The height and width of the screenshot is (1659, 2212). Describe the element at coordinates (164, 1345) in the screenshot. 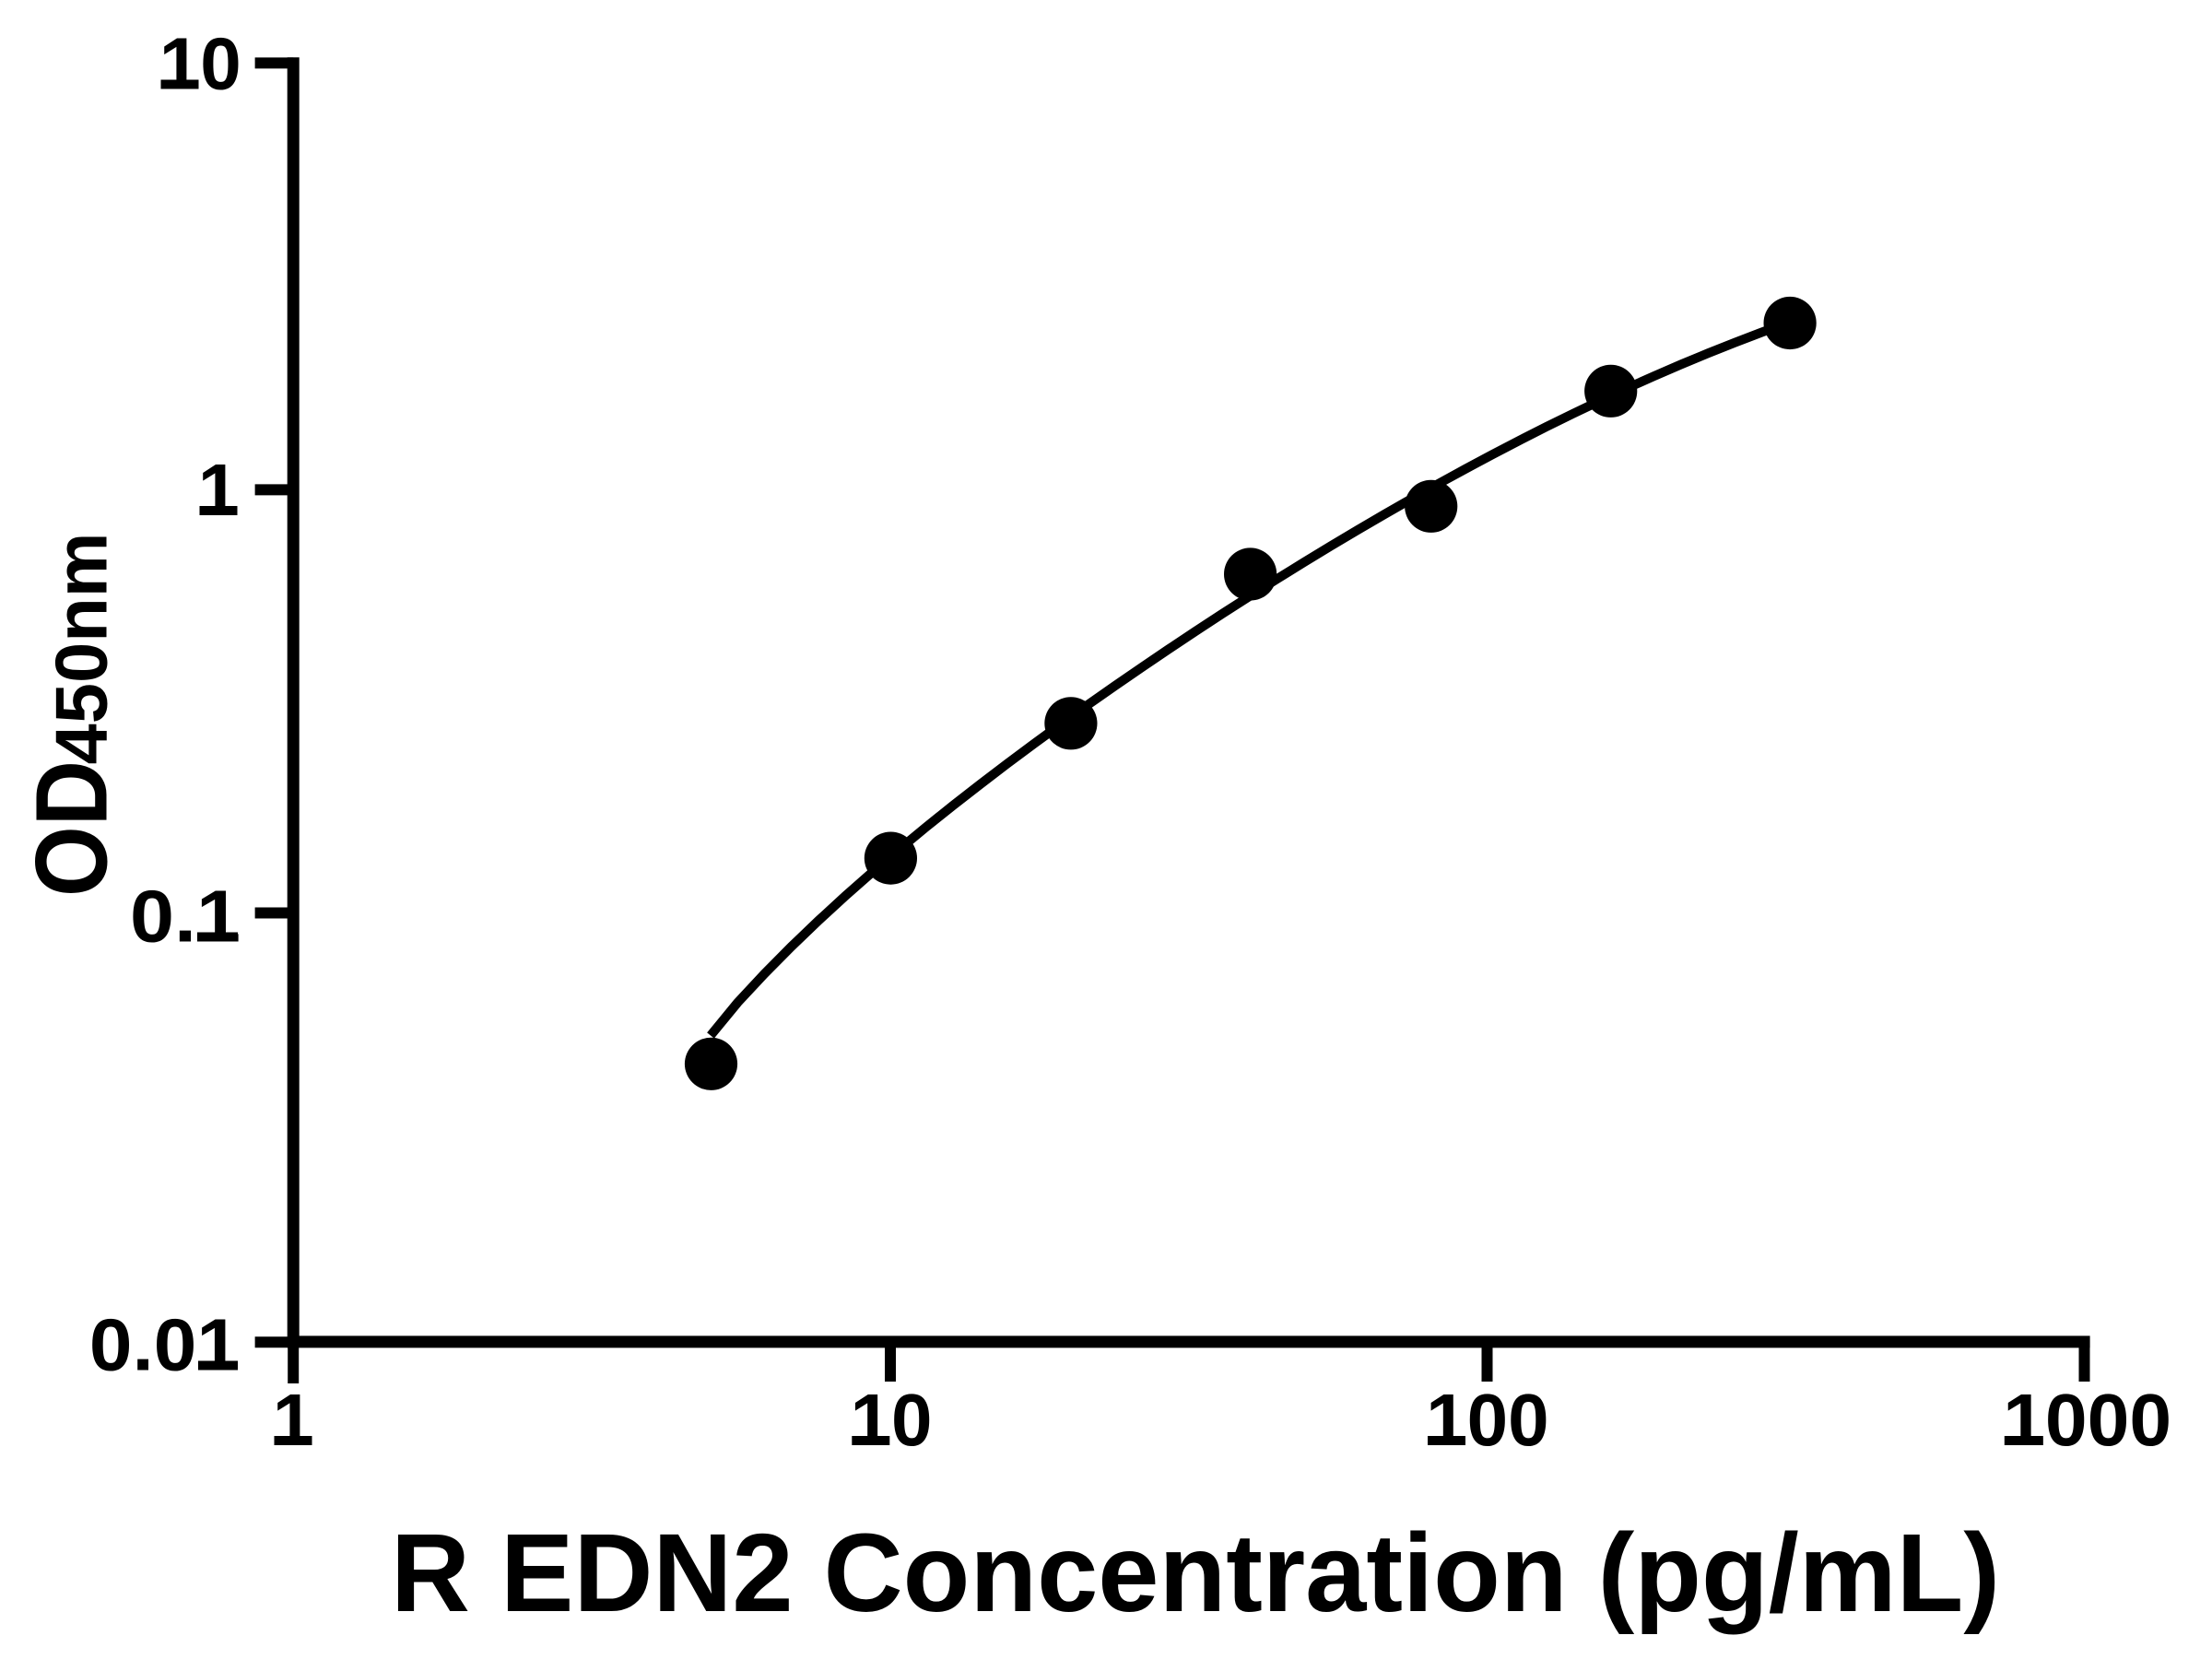

I see `svg-text: 0.01` at that location.